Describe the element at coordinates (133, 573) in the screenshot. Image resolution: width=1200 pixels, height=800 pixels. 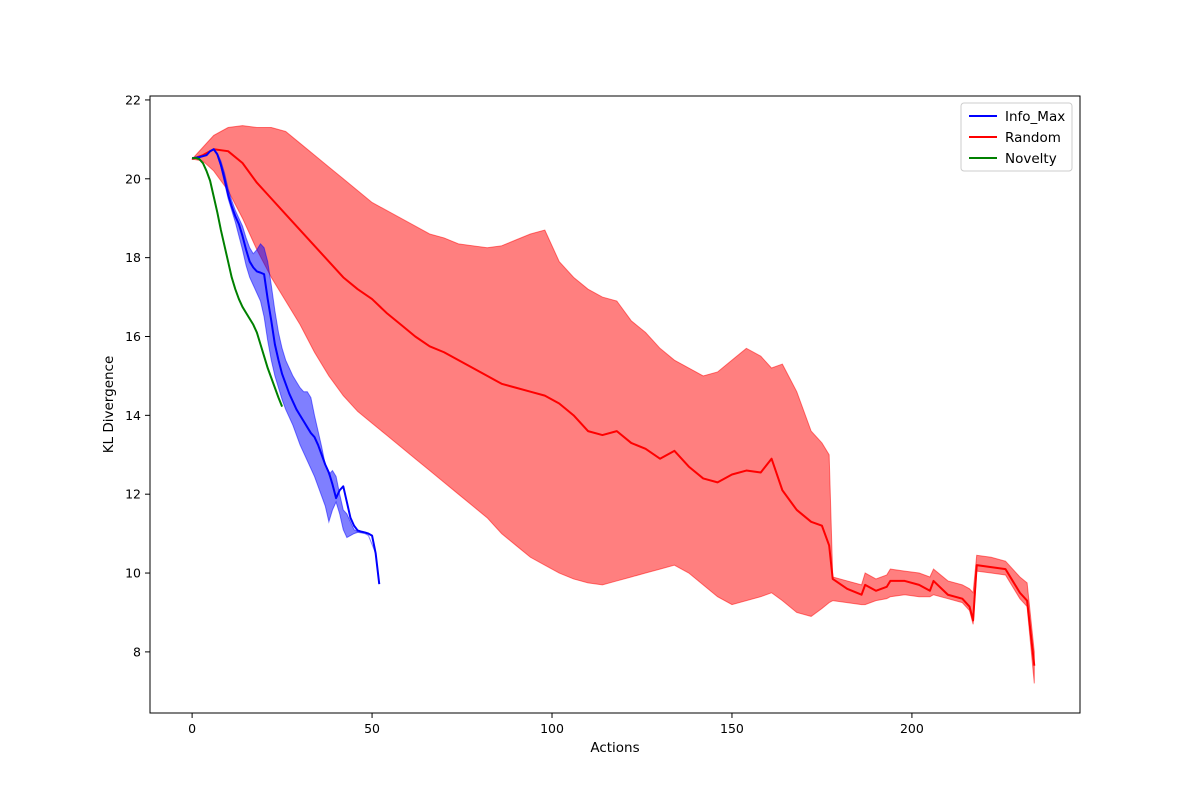
I see `y-tick-label: 10` at that location.